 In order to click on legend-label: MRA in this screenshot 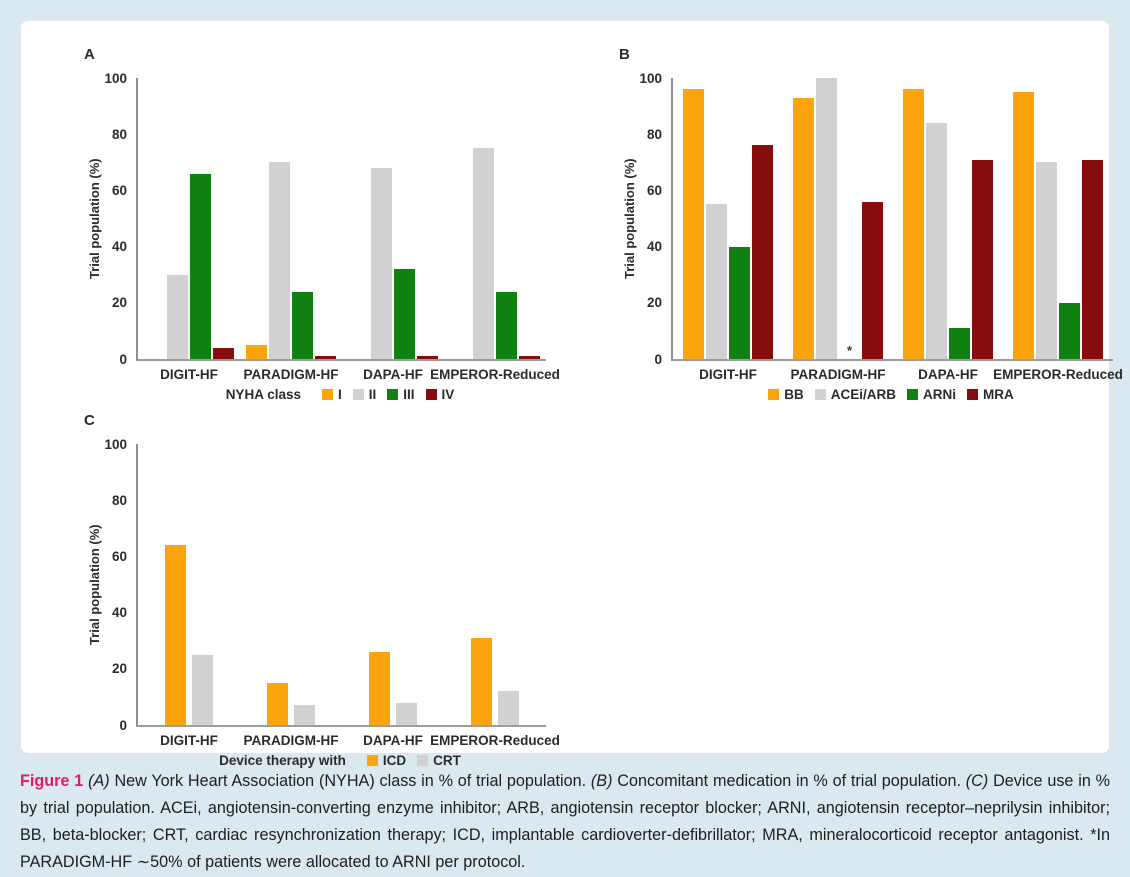, I will do `click(998, 394)`.